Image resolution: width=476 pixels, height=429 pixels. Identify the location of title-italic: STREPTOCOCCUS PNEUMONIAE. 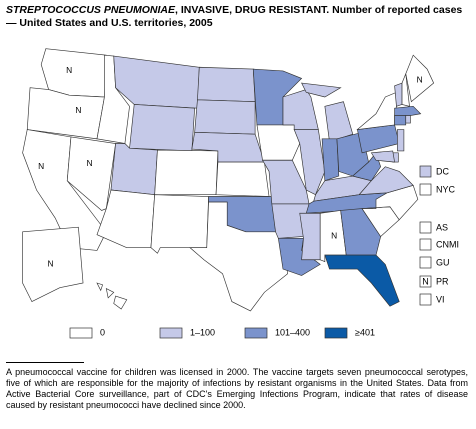
(90, 10).